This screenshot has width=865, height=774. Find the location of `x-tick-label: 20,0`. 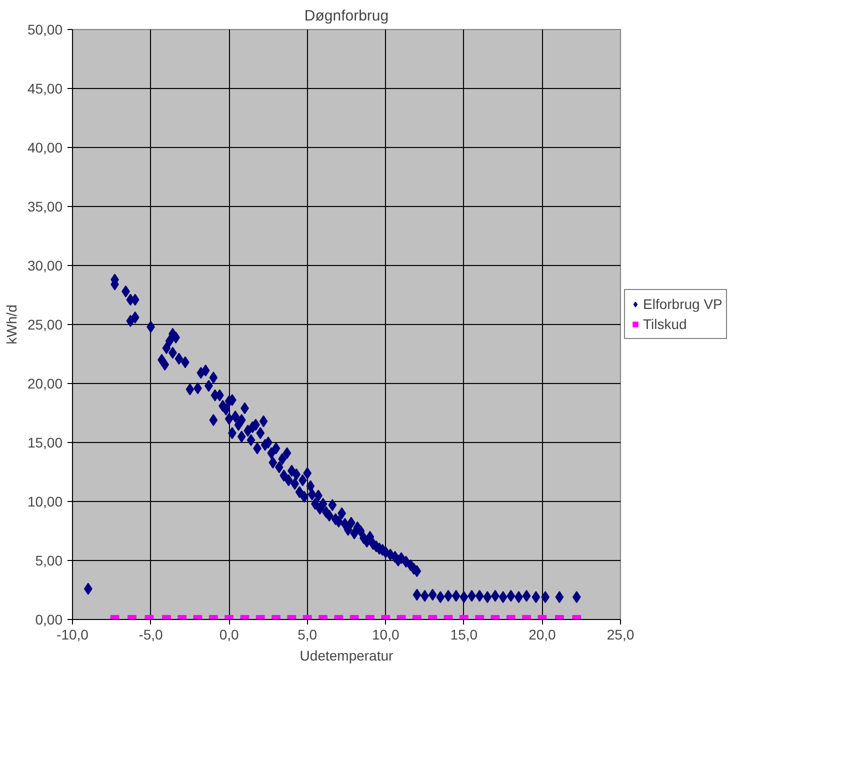

x-tick-label: 20,0 is located at coordinates (542, 634).